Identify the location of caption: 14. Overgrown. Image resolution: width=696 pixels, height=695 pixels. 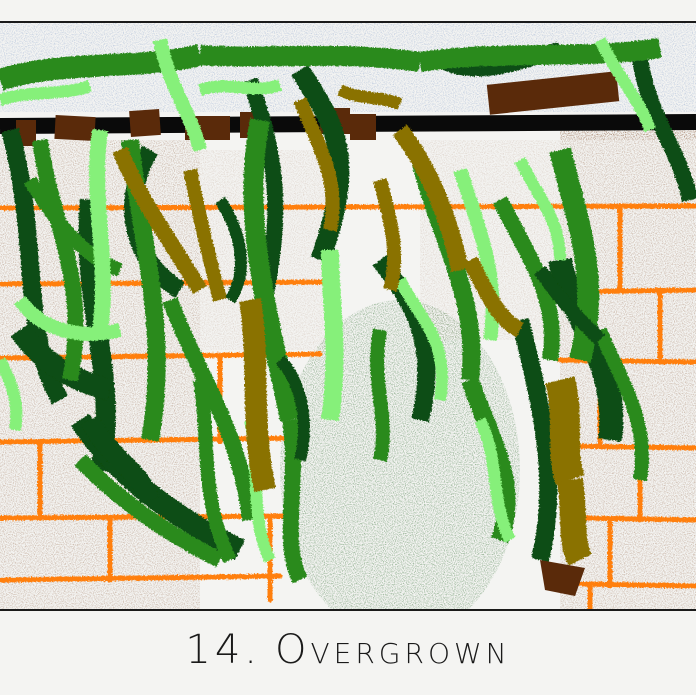
(348, 650).